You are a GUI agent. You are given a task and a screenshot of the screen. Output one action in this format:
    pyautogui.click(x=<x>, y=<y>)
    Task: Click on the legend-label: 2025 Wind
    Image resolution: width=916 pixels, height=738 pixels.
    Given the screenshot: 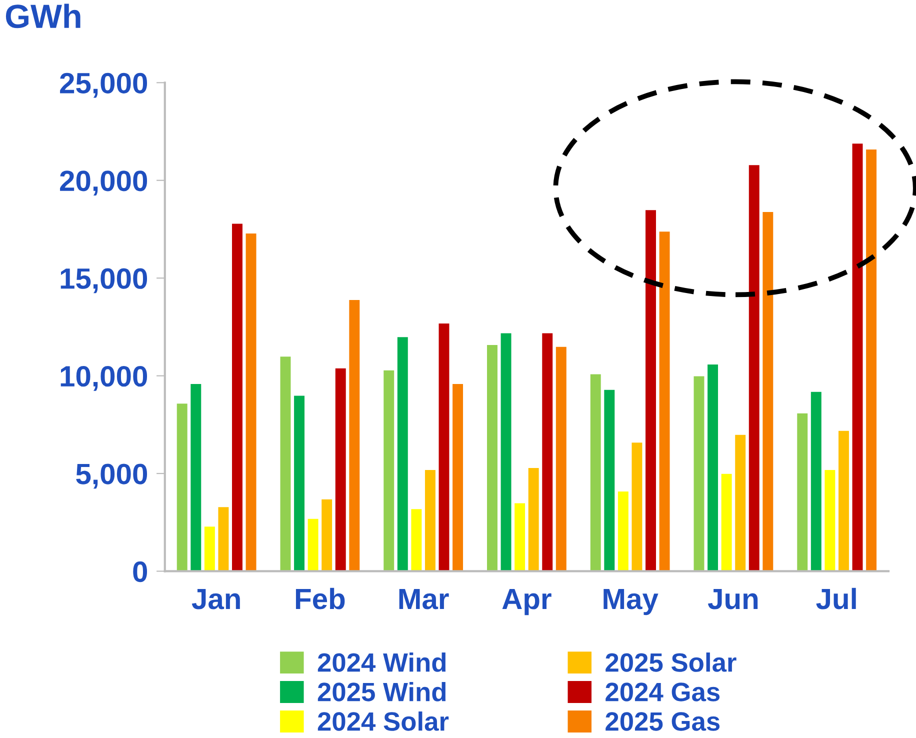 What is the action you would take?
    pyautogui.click(x=382, y=692)
    